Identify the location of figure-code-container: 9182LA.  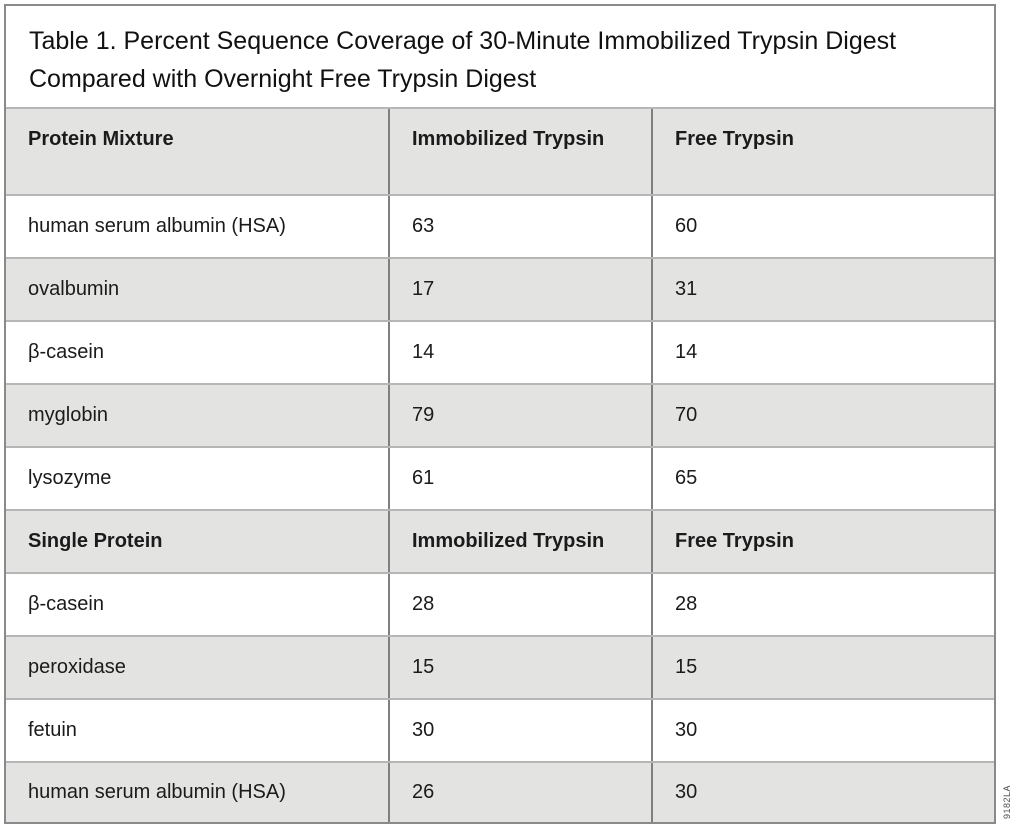
(1007, 802).